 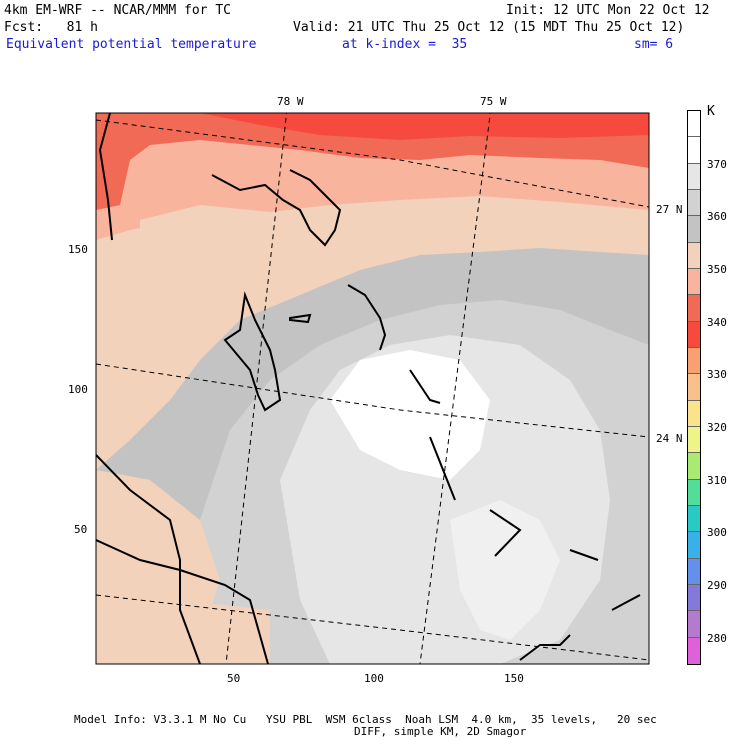 I want to click on colorbar-unit: K, so click(x=711, y=111).